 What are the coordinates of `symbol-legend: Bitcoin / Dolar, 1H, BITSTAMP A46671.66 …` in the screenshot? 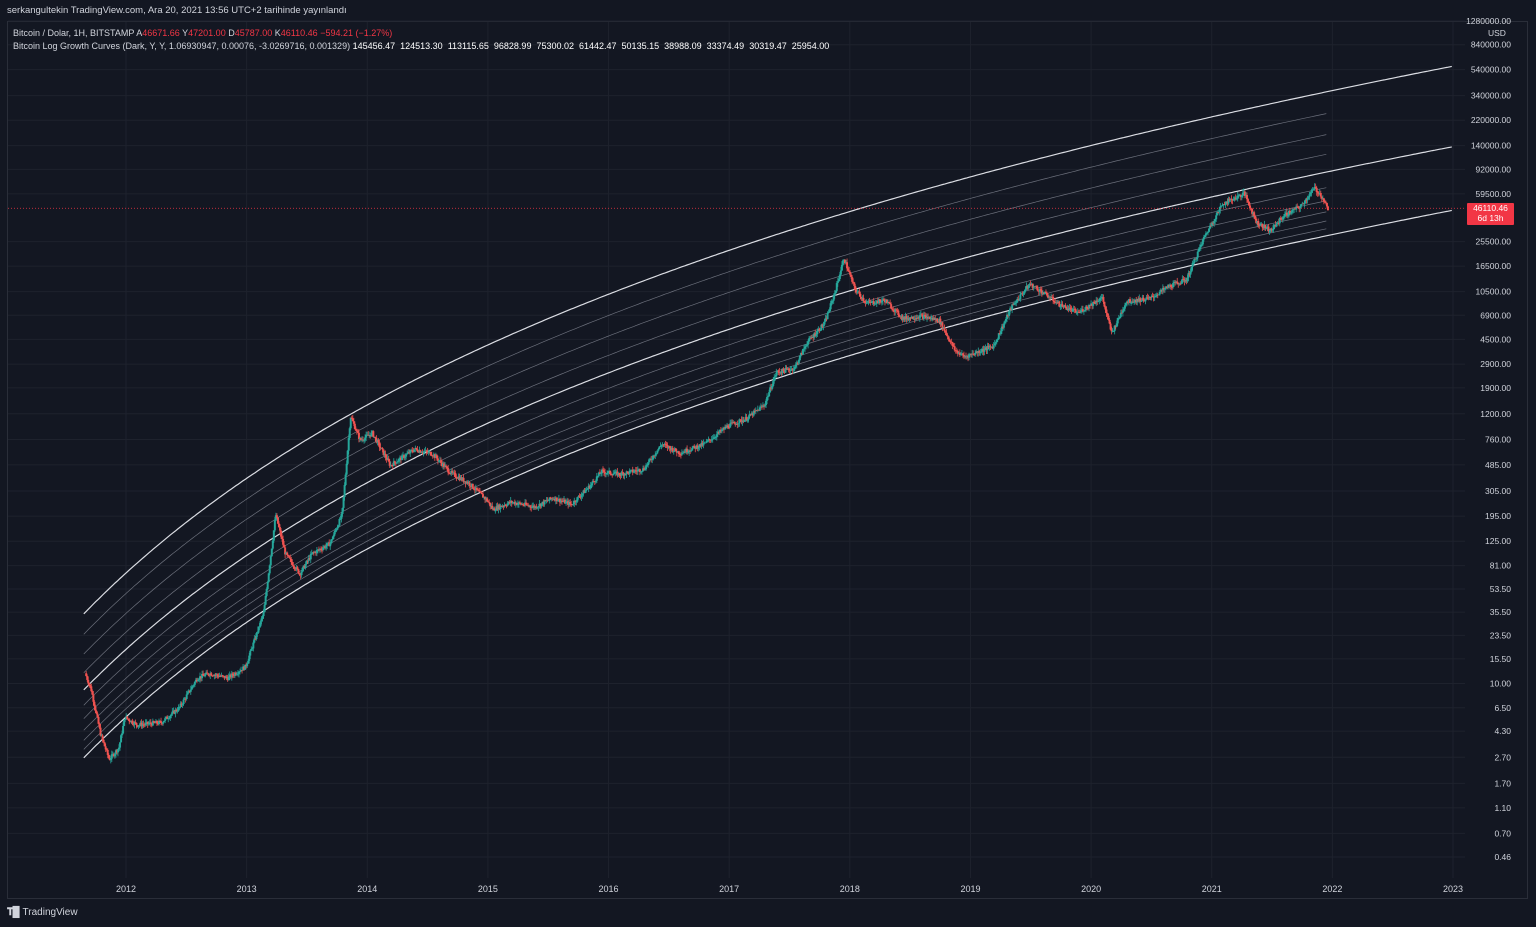 It's located at (202, 33).